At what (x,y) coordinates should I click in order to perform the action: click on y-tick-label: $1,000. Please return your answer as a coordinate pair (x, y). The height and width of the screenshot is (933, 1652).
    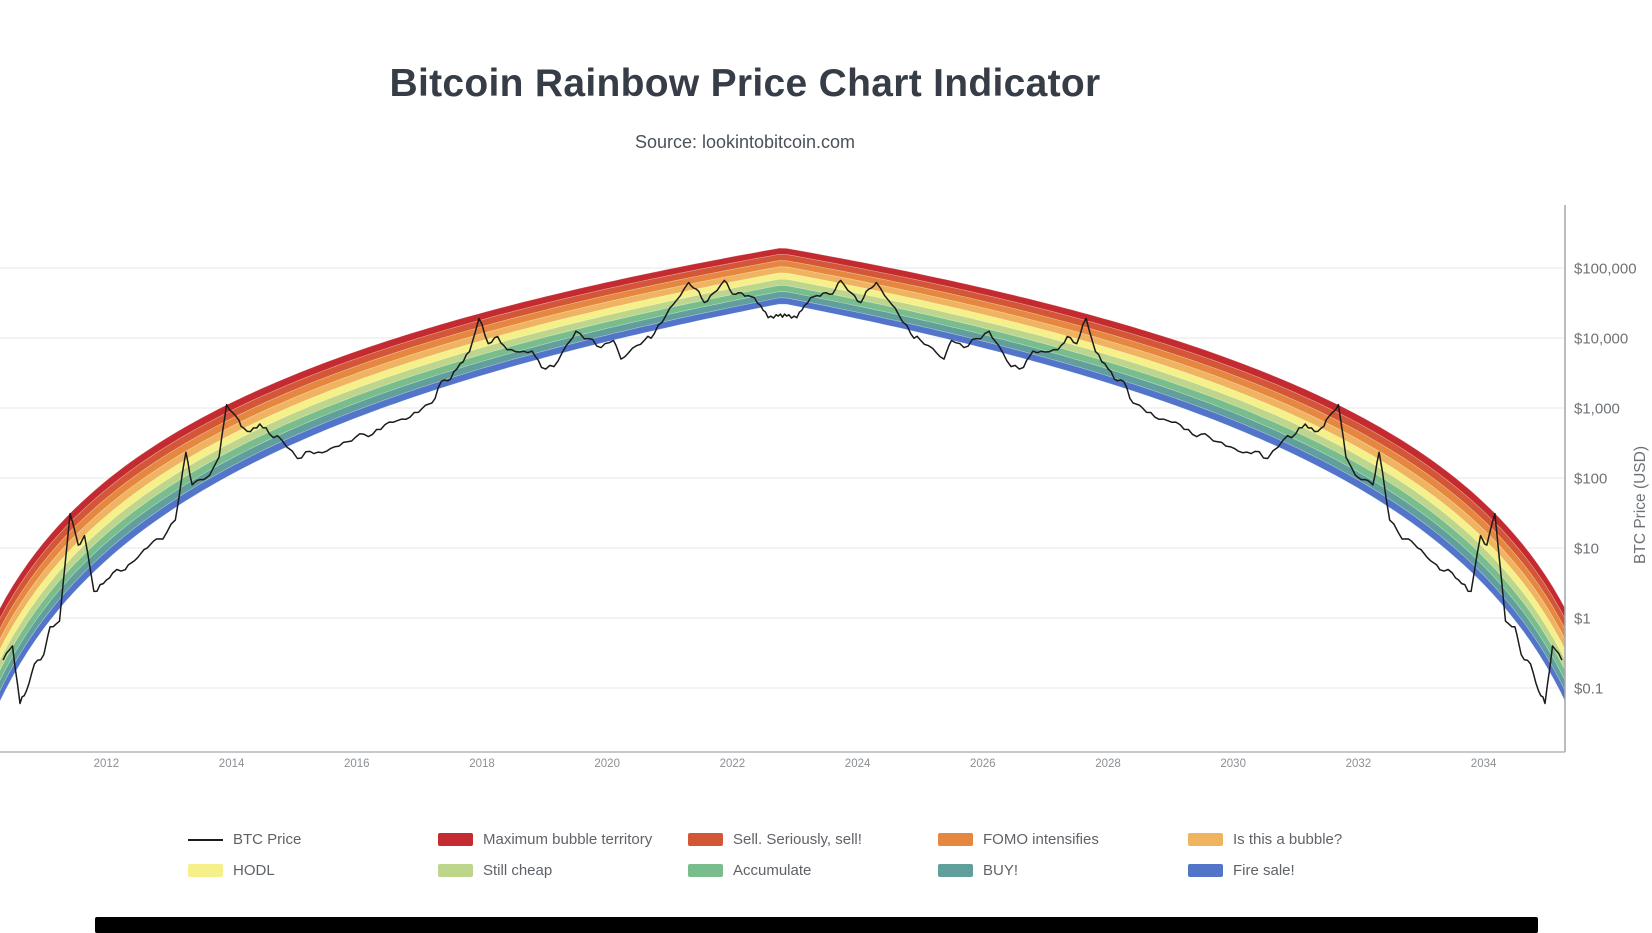
    Looking at the image, I should click on (1597, 409).